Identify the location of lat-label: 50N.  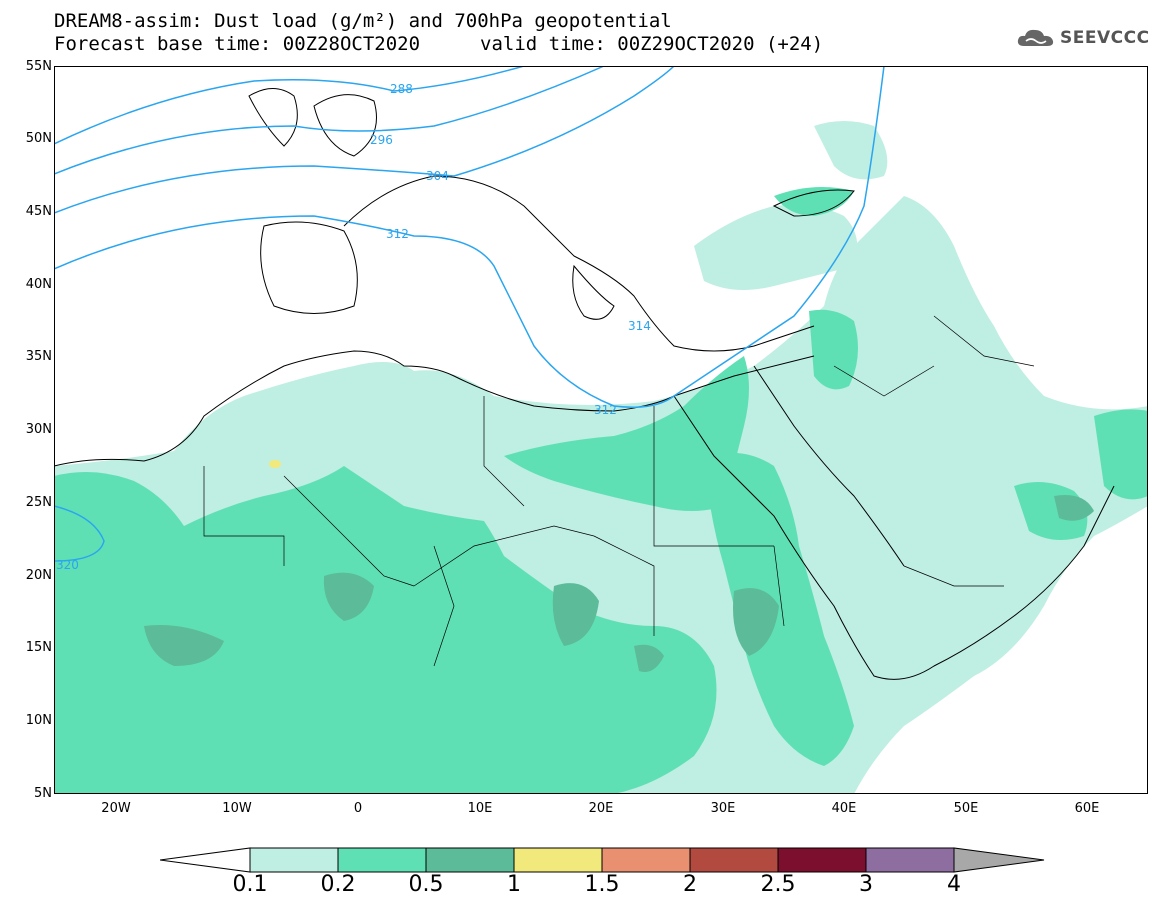
(38, 138).